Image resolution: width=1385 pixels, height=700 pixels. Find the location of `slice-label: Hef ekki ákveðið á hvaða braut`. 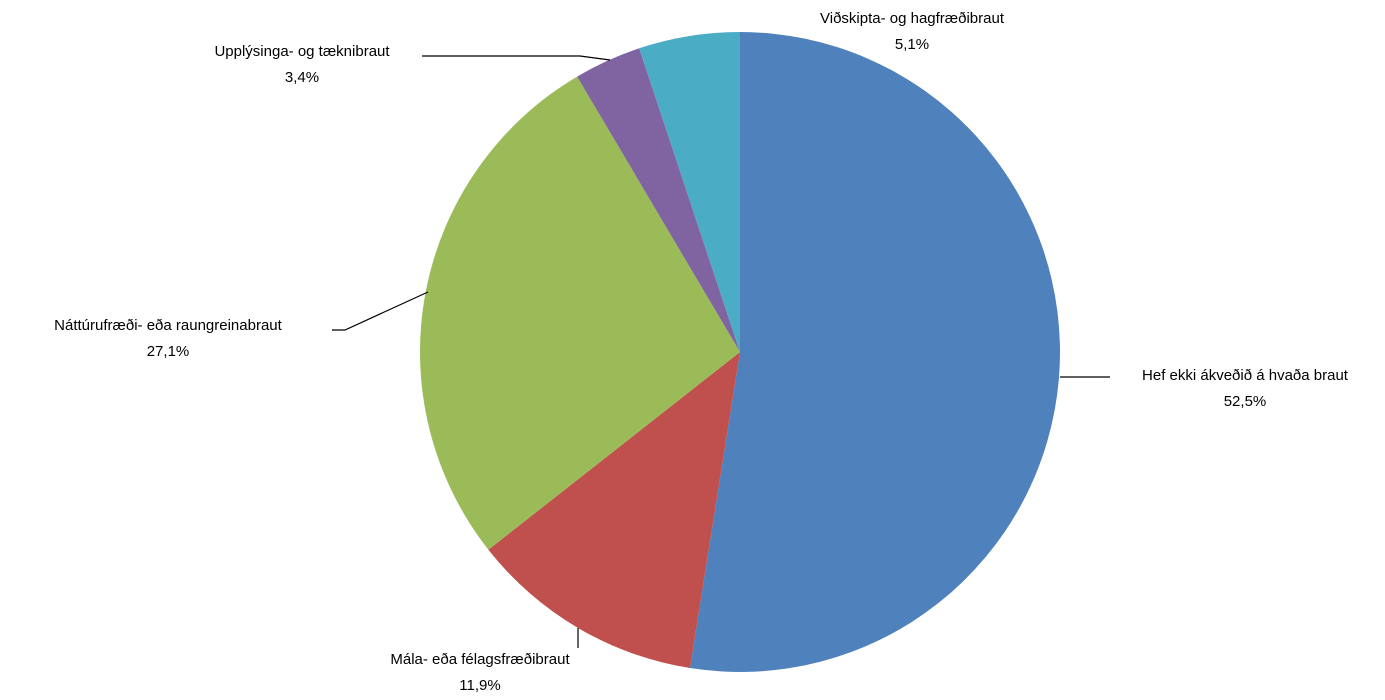

slice-label: Hef ekki ákveðið á hvaða braut is located at coordinates (1245, 375).